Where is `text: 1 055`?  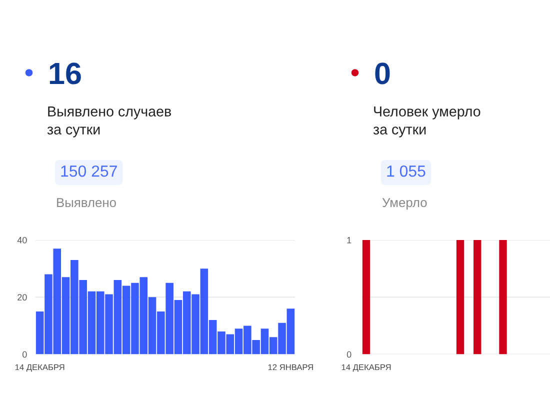
text: 1 055 is located at coordinates (406, 171).